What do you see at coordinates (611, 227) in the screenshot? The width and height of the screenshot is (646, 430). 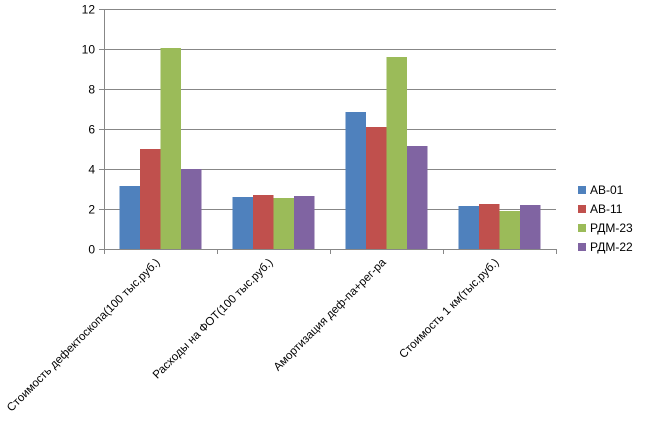 I see `legend-label: РДМ-23` at bounding box center [611, 227].